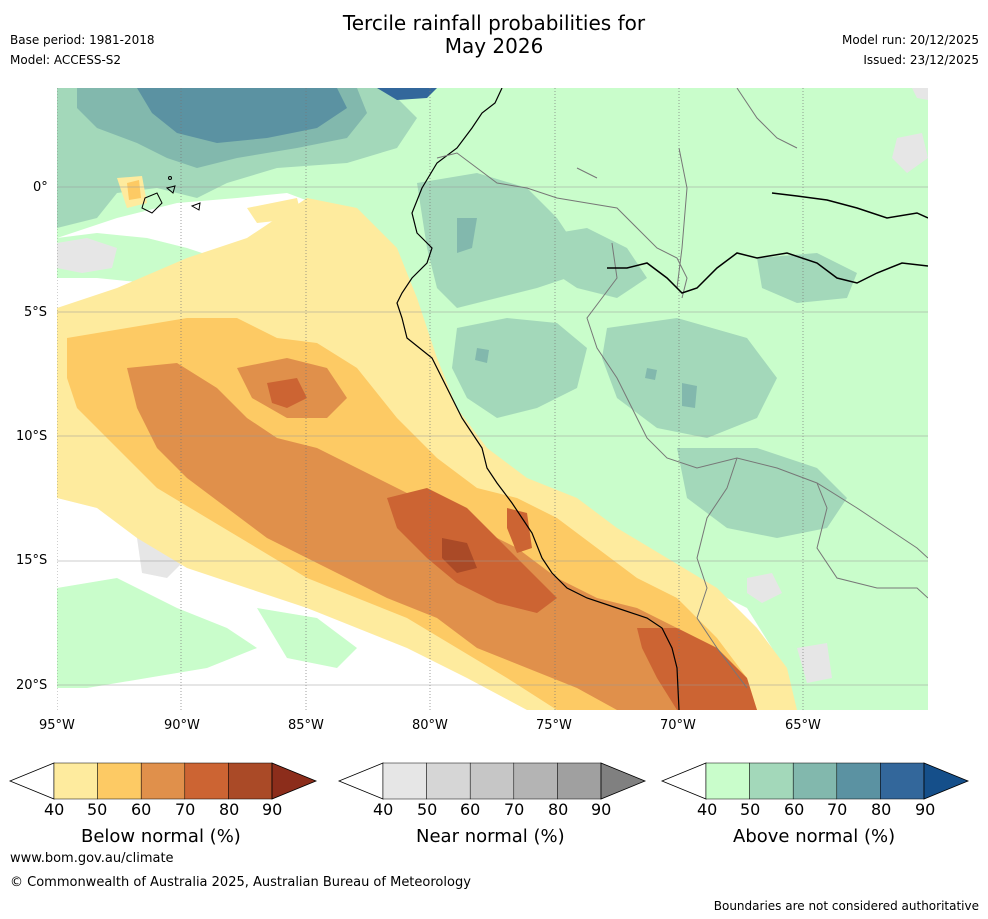  I want to click on colorbar-below-normal, so click(163, 781).